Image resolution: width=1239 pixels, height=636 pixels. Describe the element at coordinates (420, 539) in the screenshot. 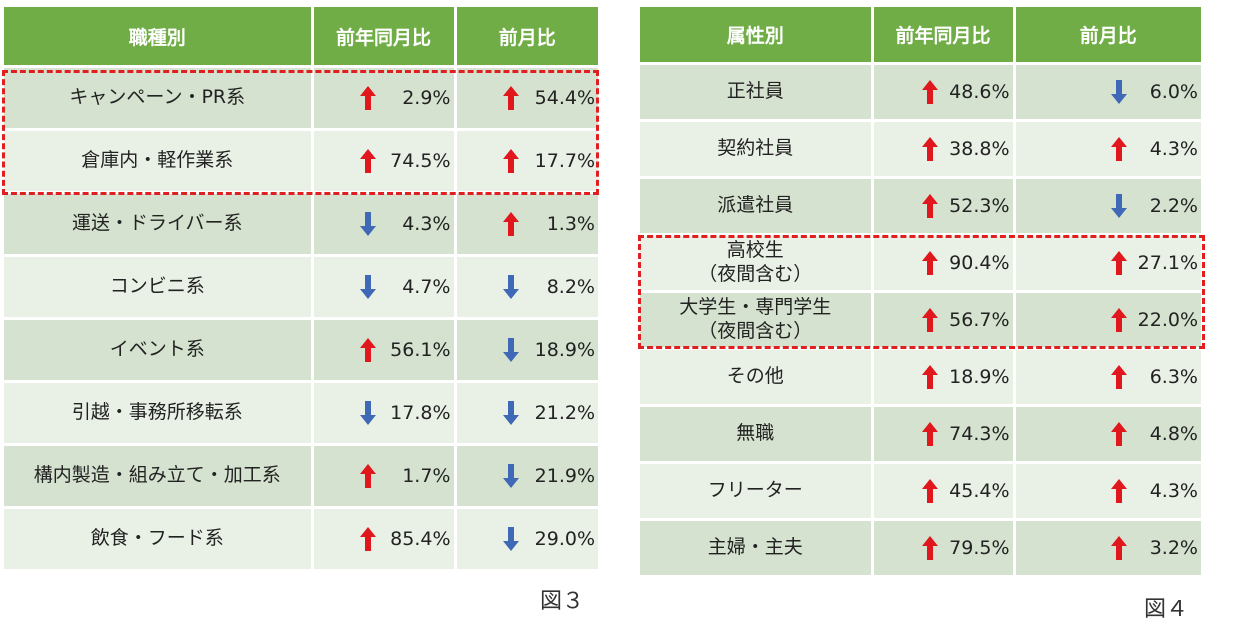

I see `yoy-value: 85.4%` at that location.